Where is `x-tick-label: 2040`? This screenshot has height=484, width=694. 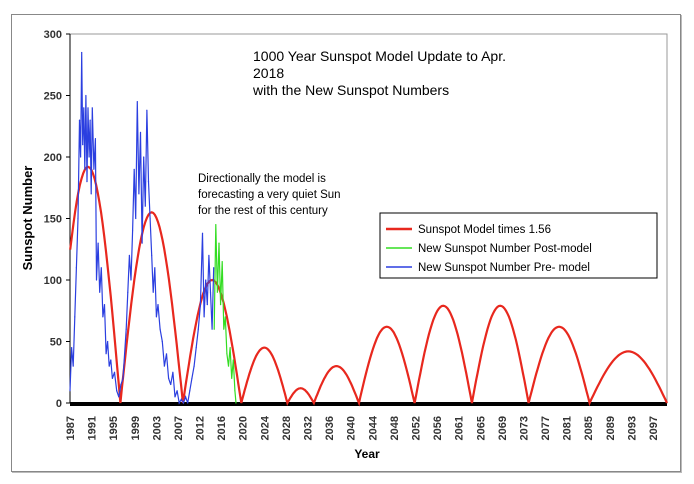 x-tick-label: 2040 is located at coordinates (352, 428).